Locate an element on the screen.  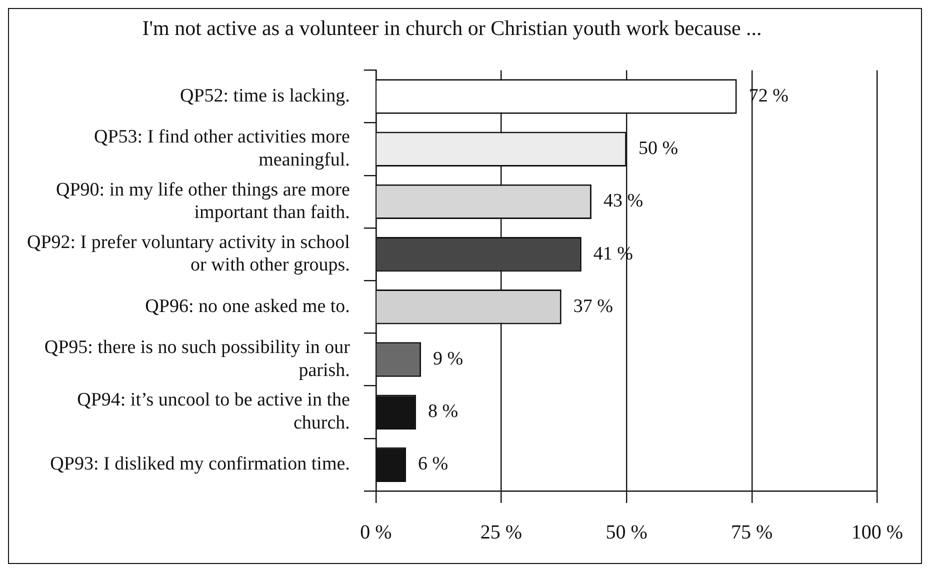
y-tick-label: QP96: no one asked me to. is located at coordinates (247, 306).